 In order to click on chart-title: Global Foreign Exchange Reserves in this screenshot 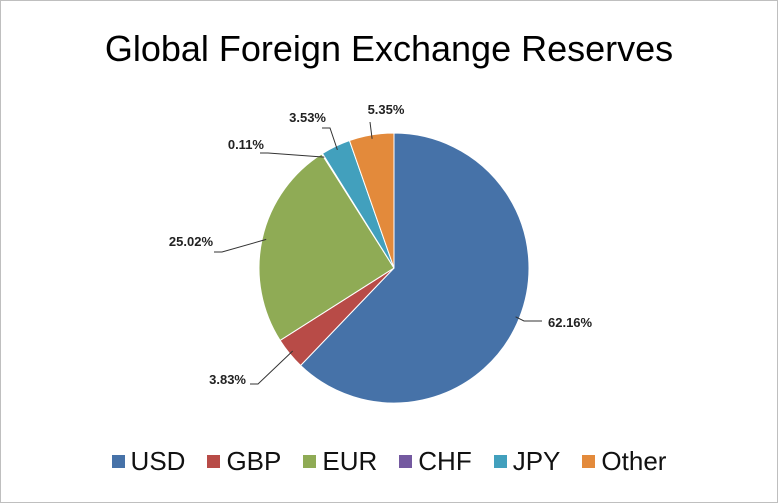, I will do `click(389, 48)`.